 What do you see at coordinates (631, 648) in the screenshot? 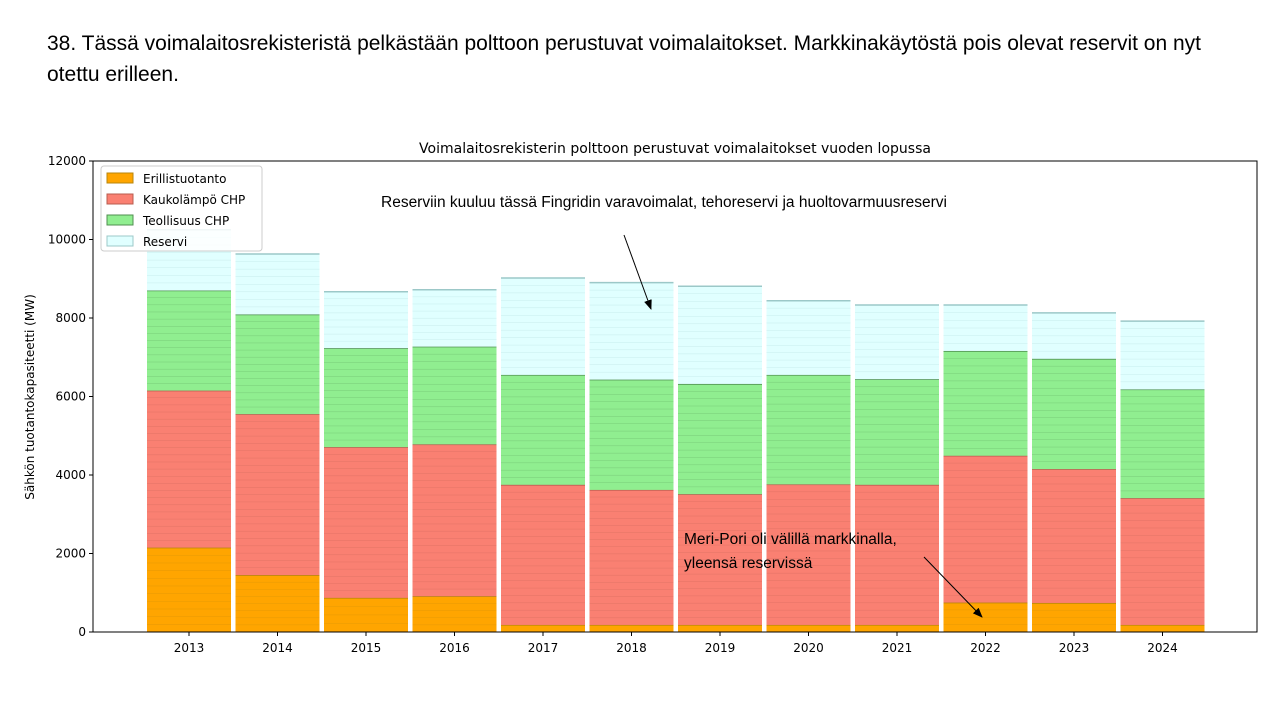
I see `x-tick-label: 2018` at bounding box center [631, 648].